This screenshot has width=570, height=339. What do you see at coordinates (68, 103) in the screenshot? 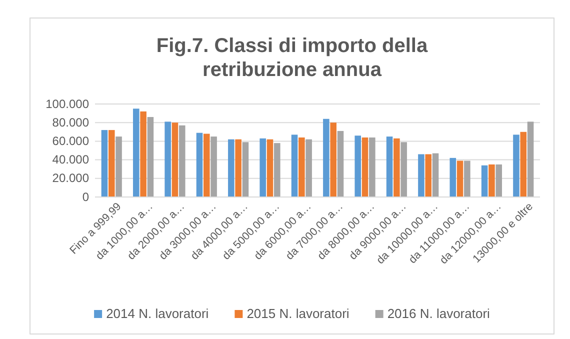
I see `y-tick-label: 100.000` at bounding box center [68, 103].